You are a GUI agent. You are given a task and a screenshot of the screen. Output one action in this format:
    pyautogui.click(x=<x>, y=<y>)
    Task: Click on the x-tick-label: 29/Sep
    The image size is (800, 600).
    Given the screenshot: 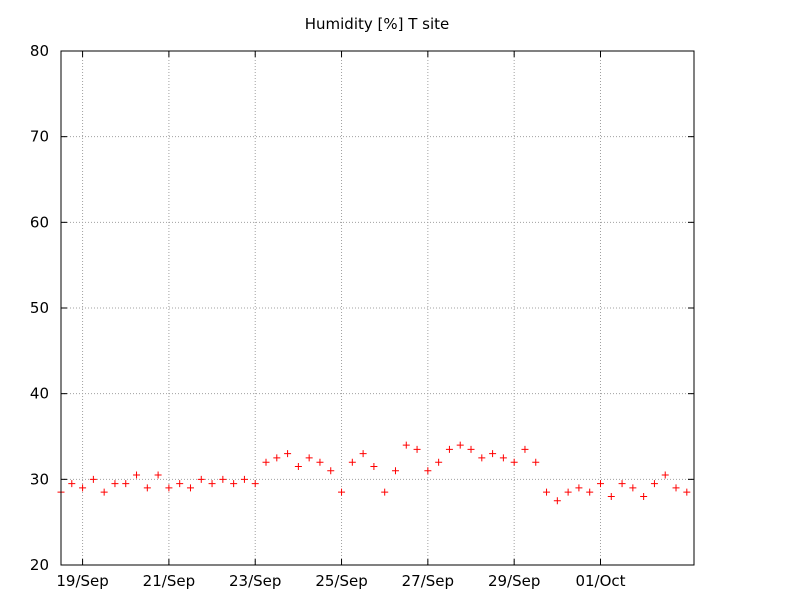 What is the action you would take?
    pyautogui.click(x=514, y=581)
    